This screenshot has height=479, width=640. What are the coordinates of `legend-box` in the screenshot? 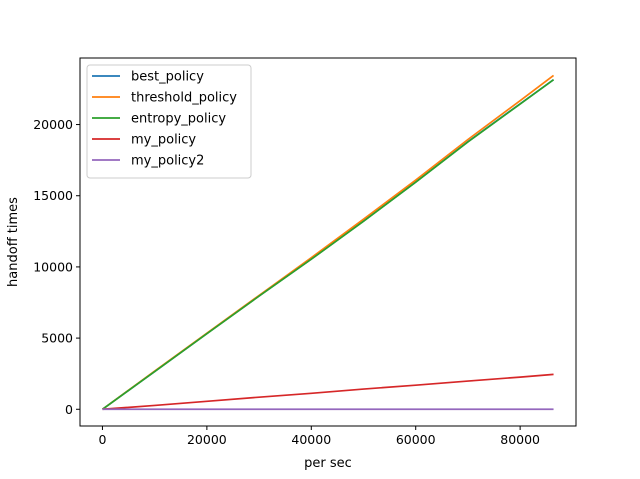 It's located at (169, 121).